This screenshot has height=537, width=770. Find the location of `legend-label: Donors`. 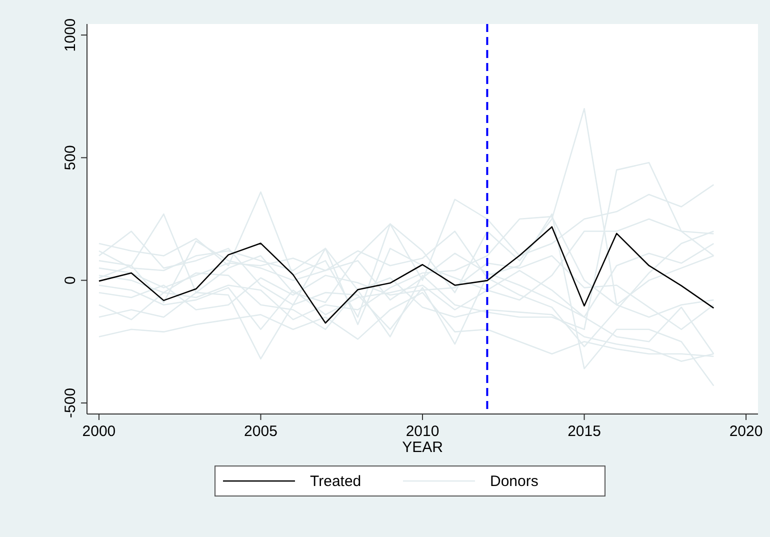

legend-label: Donors is located at coordinates (514, 481).